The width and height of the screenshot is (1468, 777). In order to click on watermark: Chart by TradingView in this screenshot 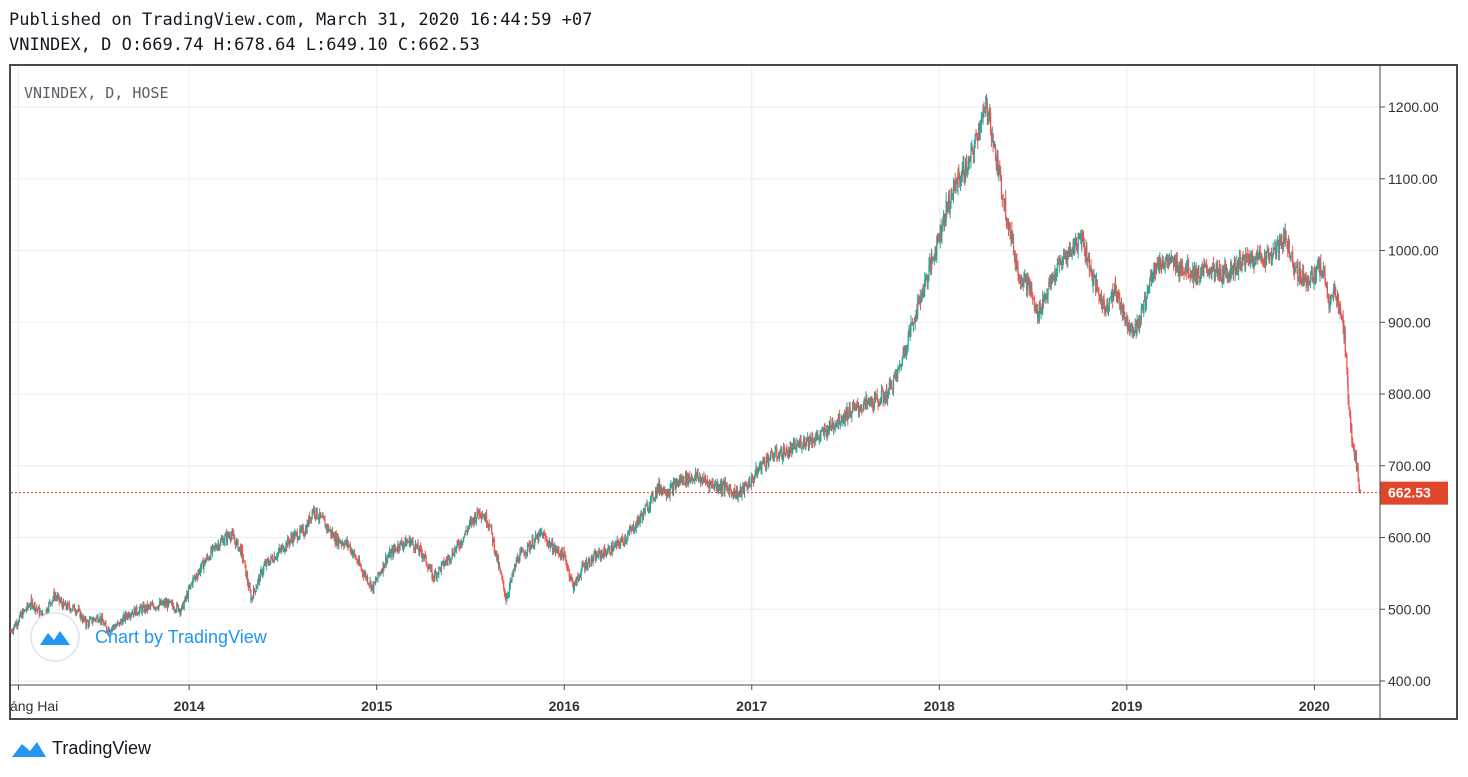, I will do `click(149, 637)`.